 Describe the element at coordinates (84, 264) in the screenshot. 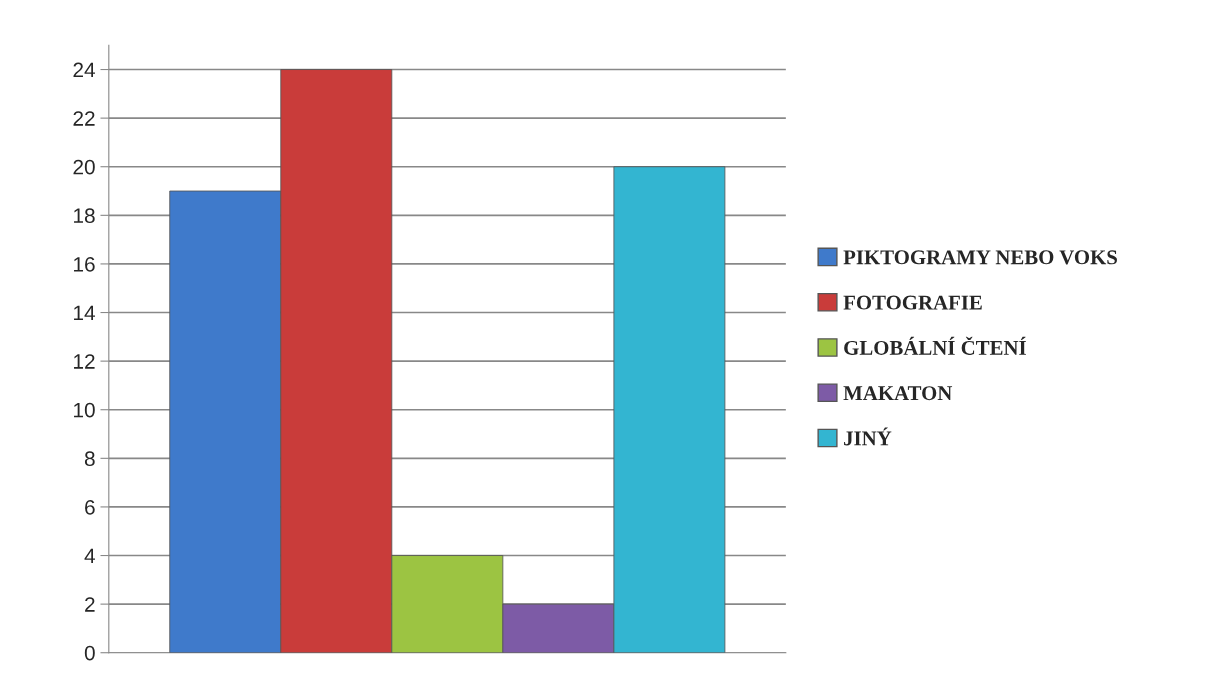

I see `y-tick-label: 16` at that location.